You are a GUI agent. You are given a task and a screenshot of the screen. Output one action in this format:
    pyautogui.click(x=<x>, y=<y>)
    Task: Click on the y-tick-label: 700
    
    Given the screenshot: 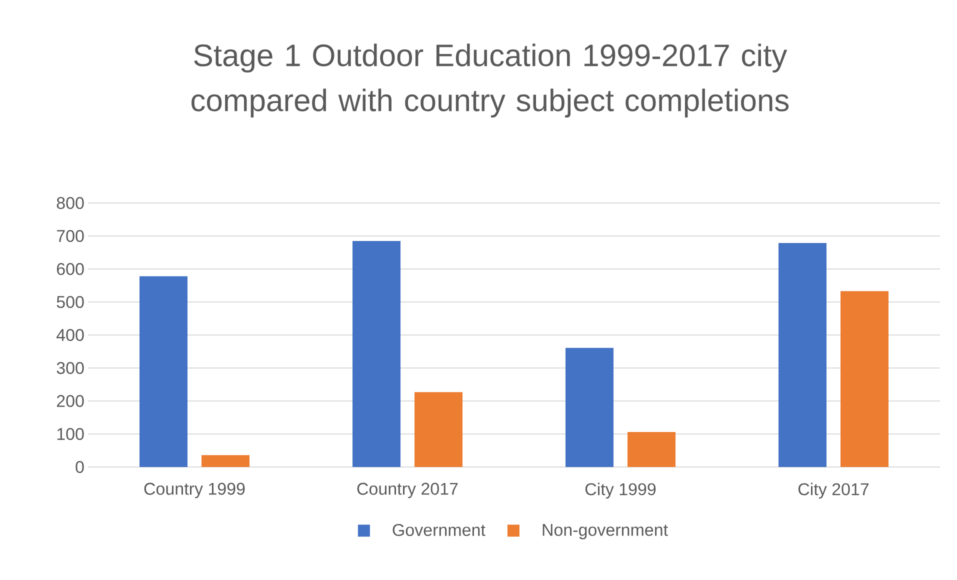 What is the action you would take?
    pyautogui.click(x=70, y=236)
    